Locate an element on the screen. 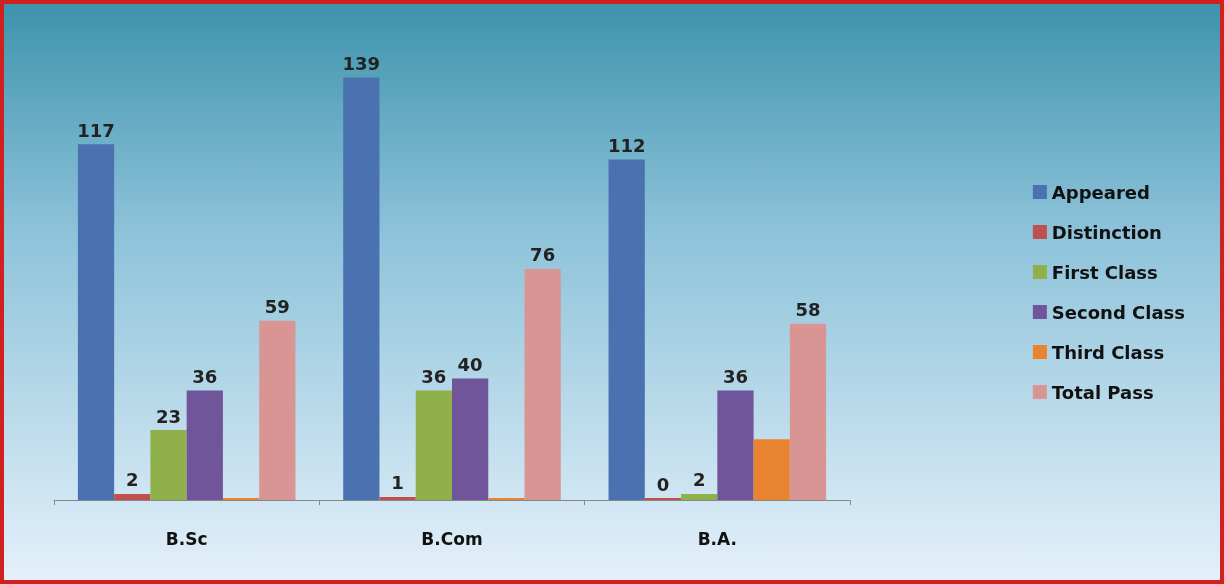 This screenshot has width=1224, height=584. legend-label: Distinction is located at coordinates (1106, 232).